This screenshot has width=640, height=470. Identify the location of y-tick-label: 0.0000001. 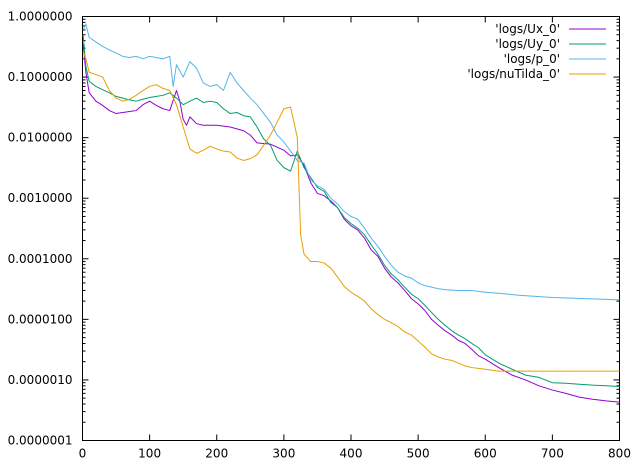
(40, 441).